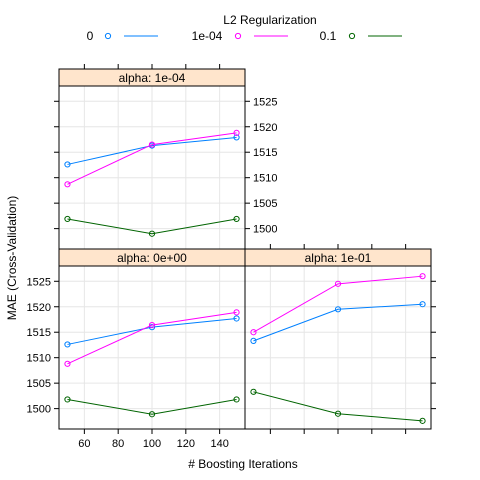 This screenshot has width=480, height=480. I want to click on legend-entry: 1e-04, so click(240, 36).